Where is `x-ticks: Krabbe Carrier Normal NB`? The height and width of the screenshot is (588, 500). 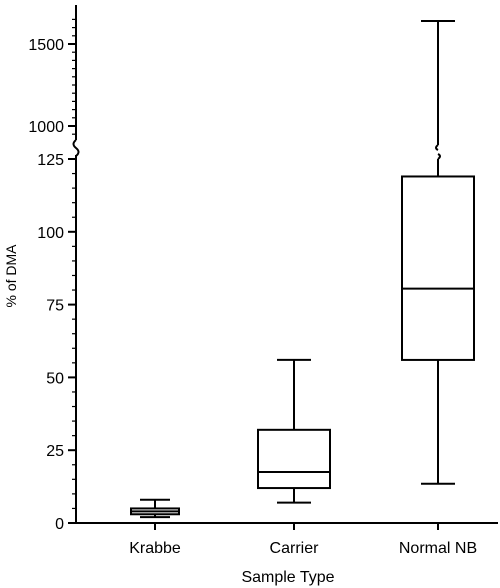 x-ticks: Krabbe Carrier Normal NB is located at coordinates (303, 540).